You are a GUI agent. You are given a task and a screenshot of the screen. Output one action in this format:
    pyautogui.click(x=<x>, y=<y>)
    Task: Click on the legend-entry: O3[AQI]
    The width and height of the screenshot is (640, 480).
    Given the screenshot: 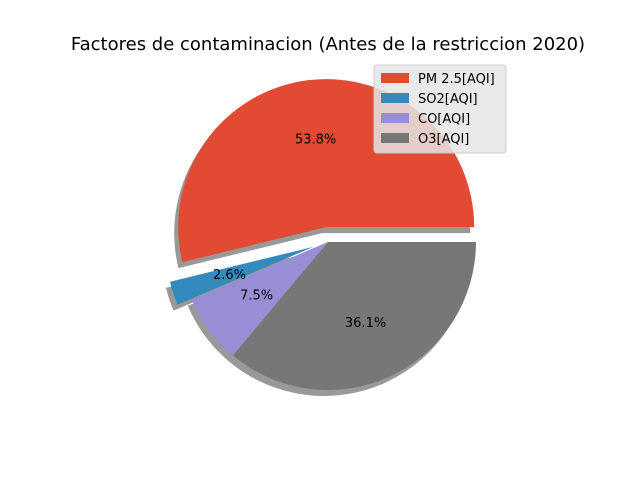 What is the action you would take?
    pyautogui.click(x=443, y=139)
    